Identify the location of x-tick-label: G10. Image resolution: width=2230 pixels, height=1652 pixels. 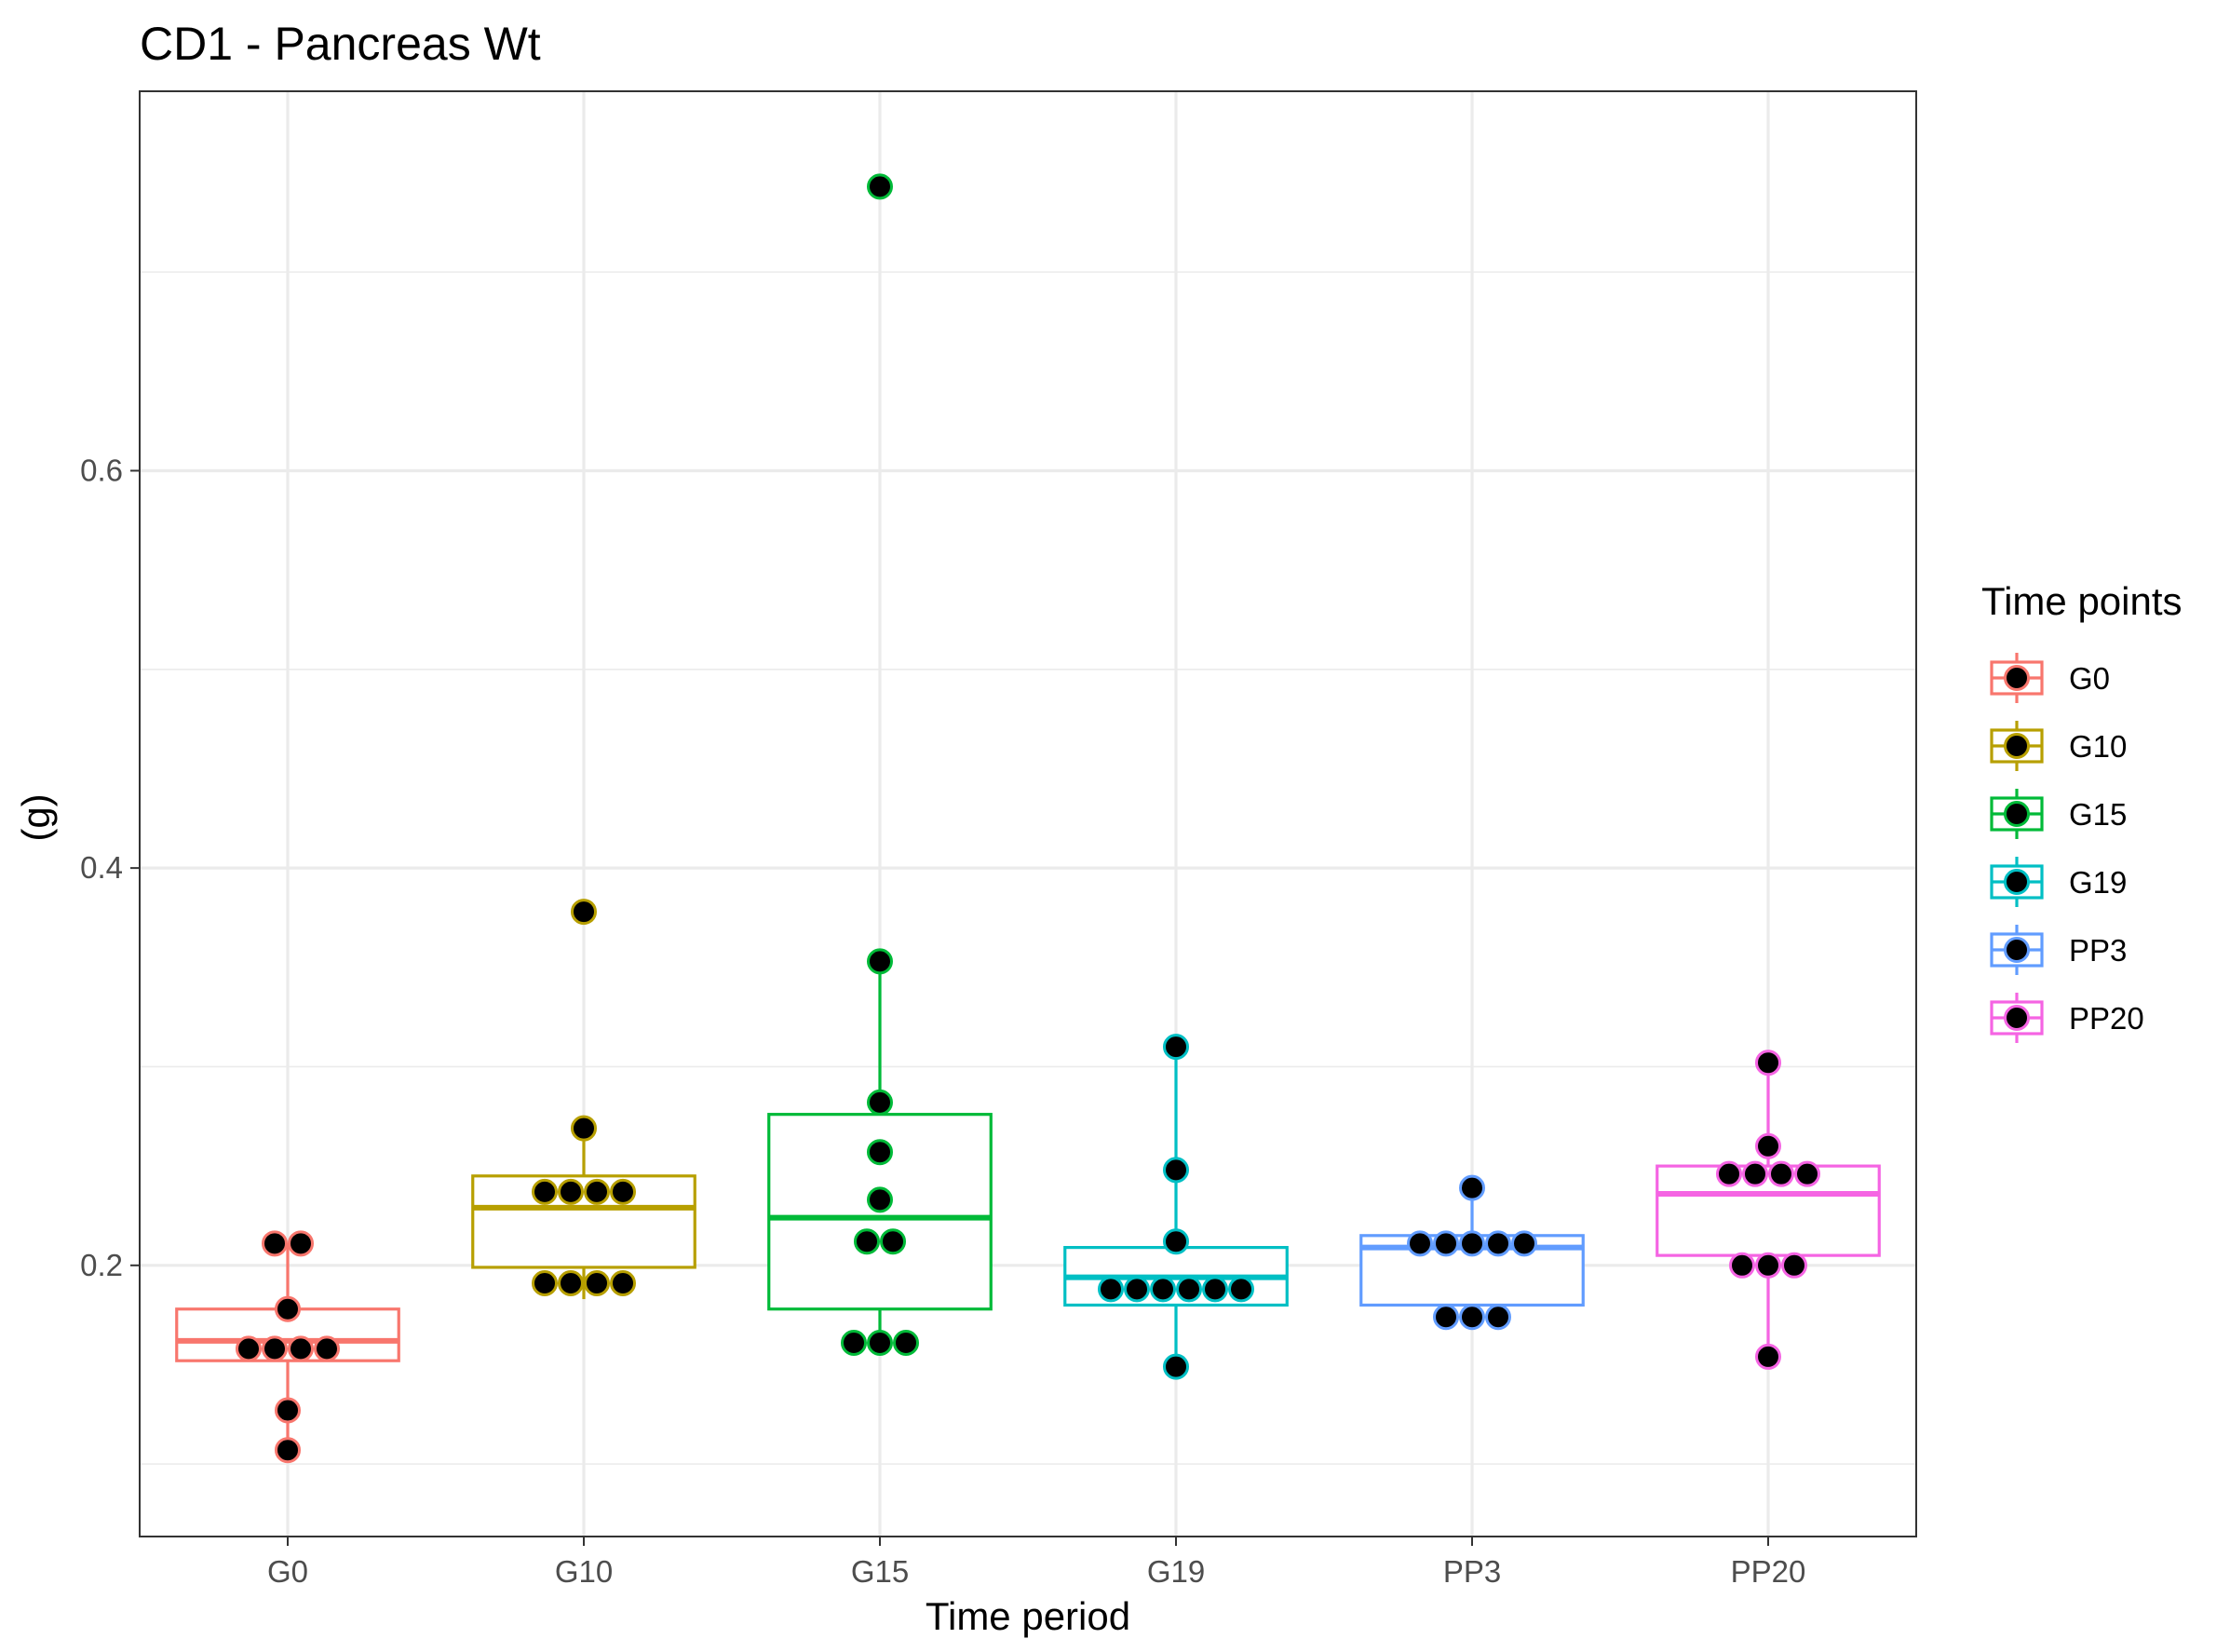
(584, 1571).